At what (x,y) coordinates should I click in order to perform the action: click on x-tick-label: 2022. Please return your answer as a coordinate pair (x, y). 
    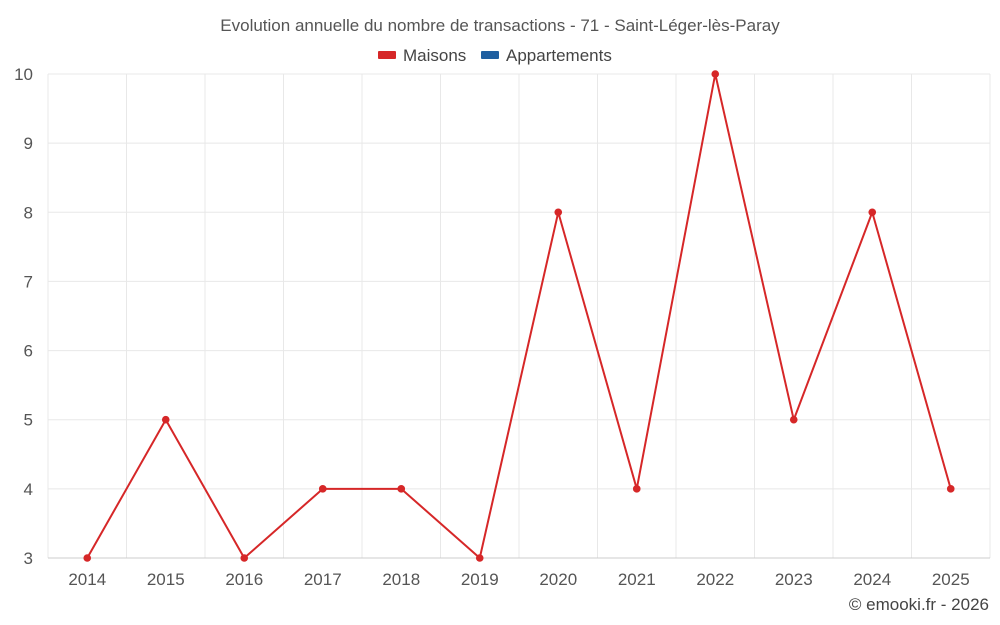
    Looking at the image, I should click on (715, 579).